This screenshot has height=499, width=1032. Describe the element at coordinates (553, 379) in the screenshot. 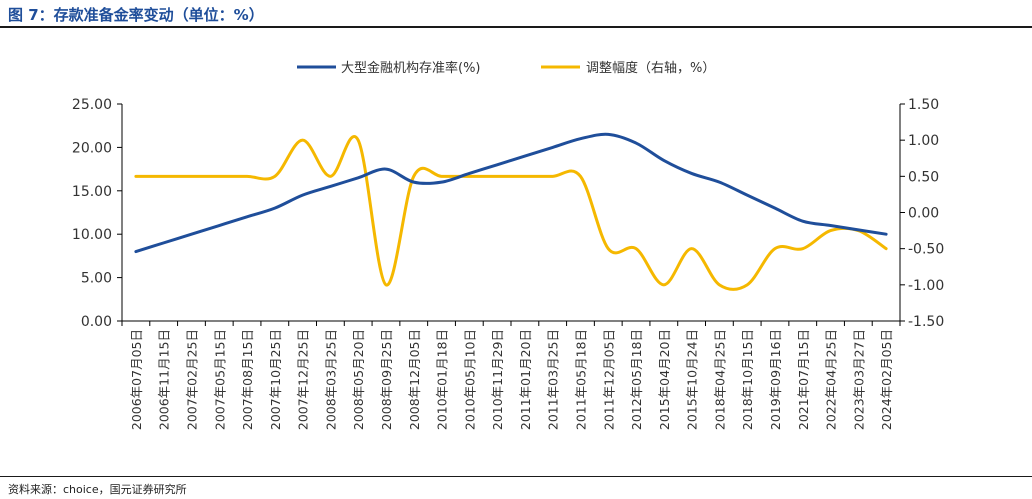

I see `x-axis-tick-label: 2011年03月25日` at that location.